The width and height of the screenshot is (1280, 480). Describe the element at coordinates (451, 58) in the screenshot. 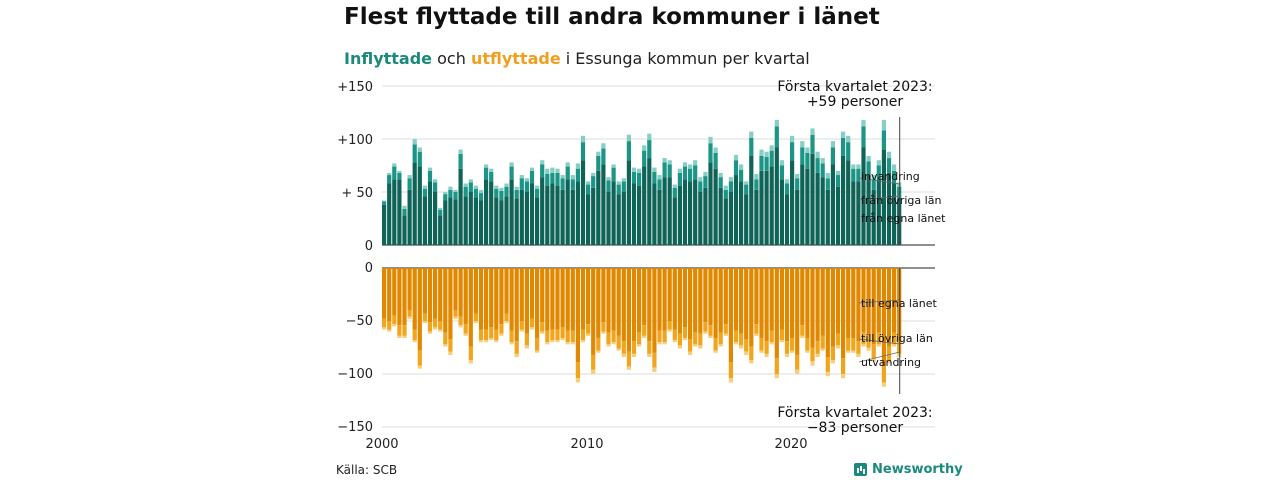

I see `subtitle-middle: och` at that location.